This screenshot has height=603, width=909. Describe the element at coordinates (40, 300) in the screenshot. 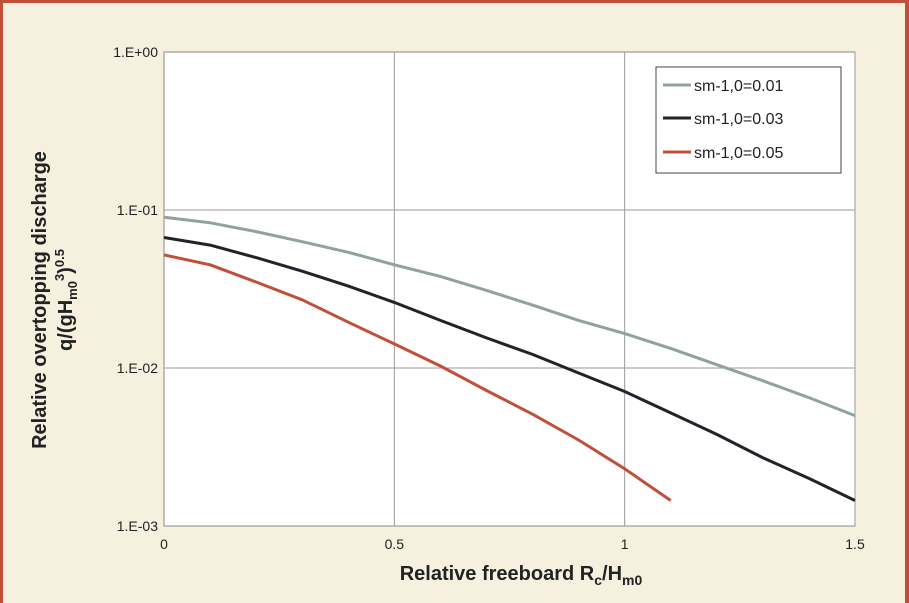

I see `y-axis-title-line1: Relative overtopping discharge` at that location.